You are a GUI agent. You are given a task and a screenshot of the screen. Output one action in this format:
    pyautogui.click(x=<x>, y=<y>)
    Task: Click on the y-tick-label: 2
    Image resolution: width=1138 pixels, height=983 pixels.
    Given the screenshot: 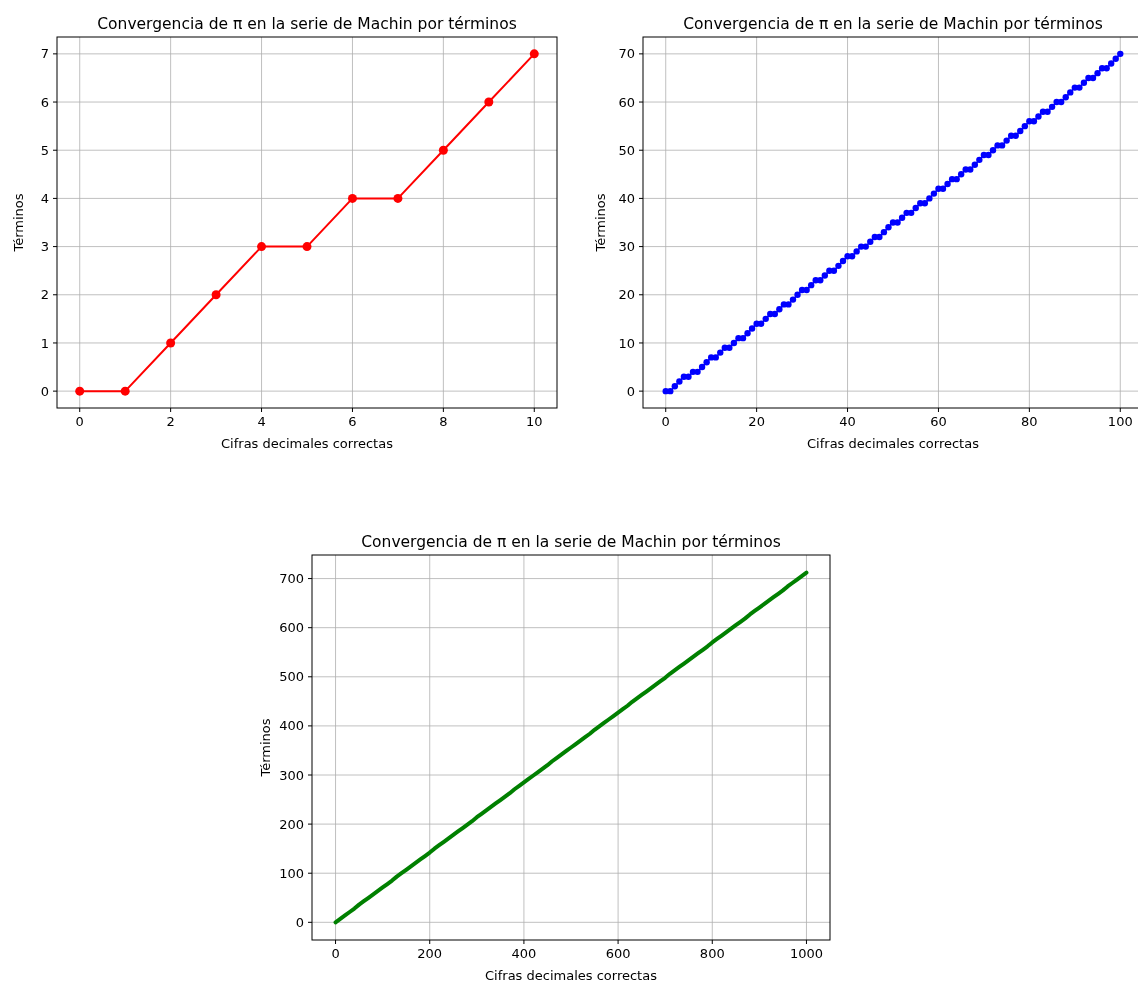 What is the action you would take?
    pyautogui.click(x=44, y=295)
    